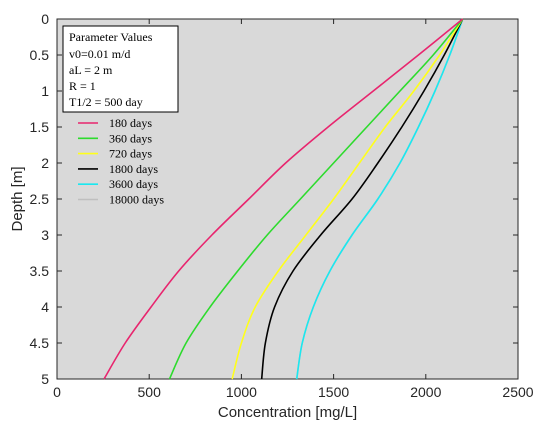 The height and width of the screenshot is (421, 536). I want to click on y-tick-label: 0, so click(45, 19).